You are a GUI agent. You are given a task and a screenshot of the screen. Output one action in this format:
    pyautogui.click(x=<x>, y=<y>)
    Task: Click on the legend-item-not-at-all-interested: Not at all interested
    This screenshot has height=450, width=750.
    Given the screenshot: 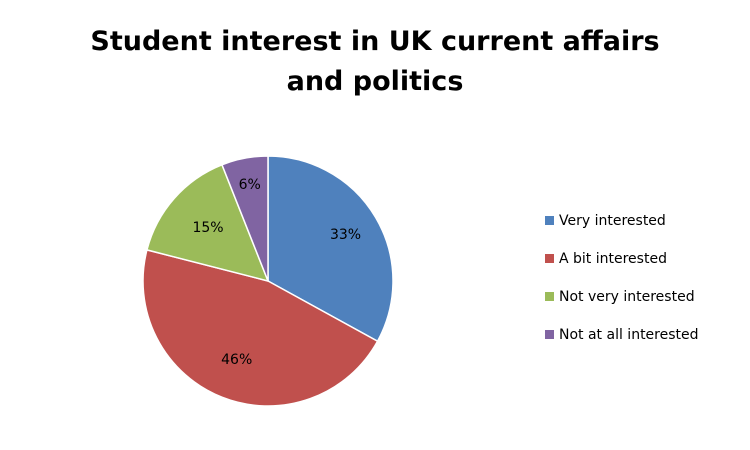 What is the action you would take?
    pyautogui.click(x=645, y=334)
    